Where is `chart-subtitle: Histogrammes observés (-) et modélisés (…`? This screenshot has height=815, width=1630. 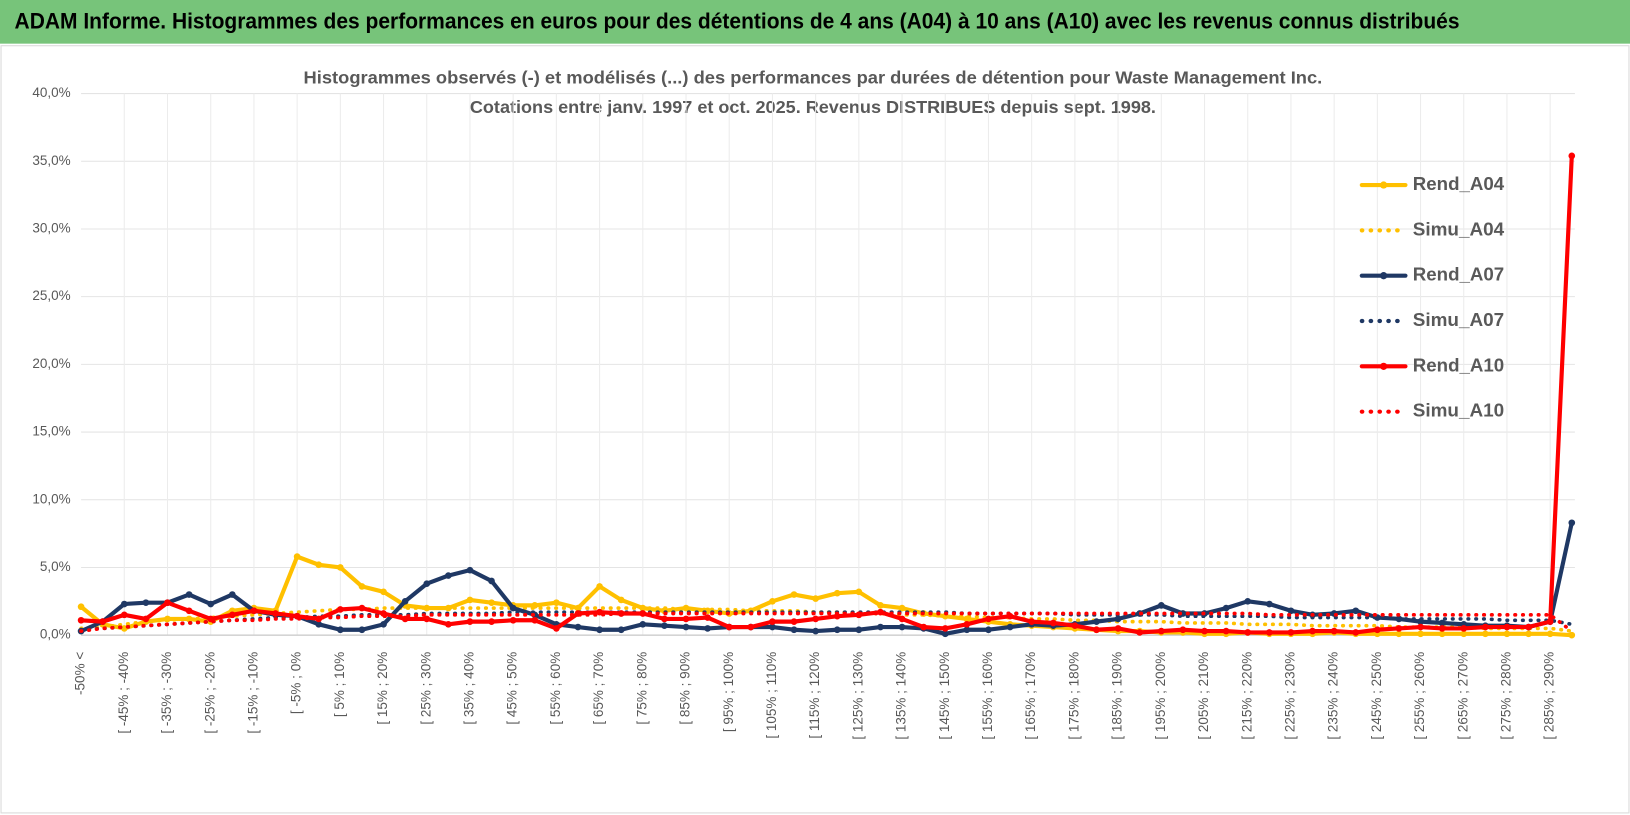
chart-subtitle: Histogrammes observés (-) et modélisés (… is located at coordinates (813, 78).